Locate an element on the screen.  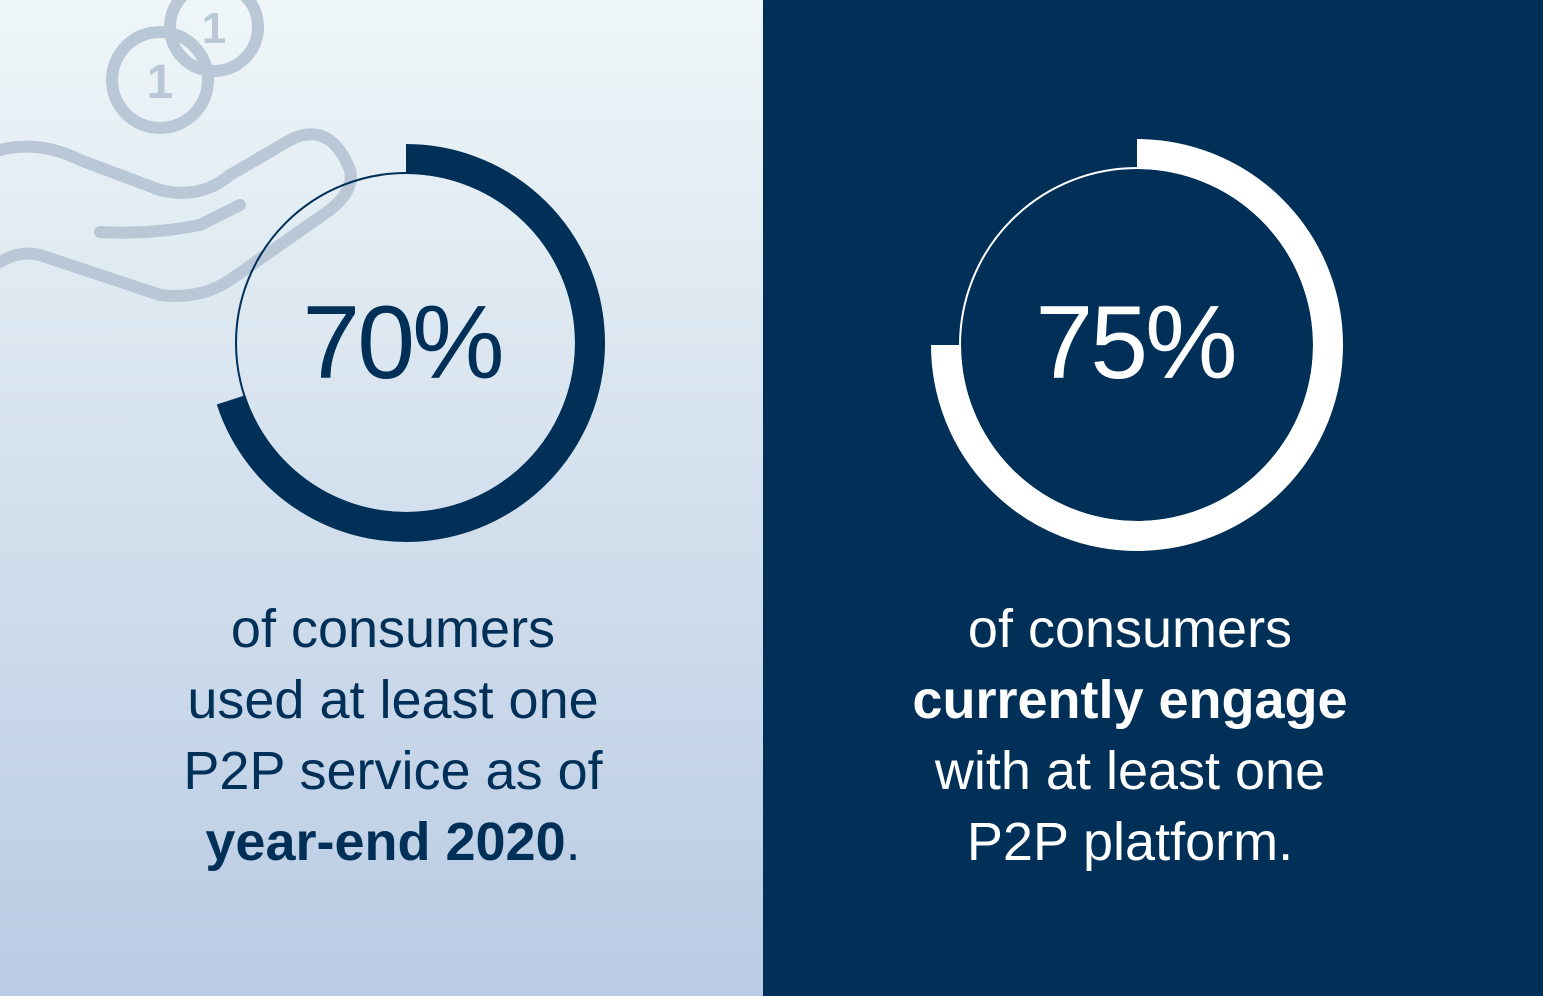
donut-chart-left is located at coordinates (410, 343).